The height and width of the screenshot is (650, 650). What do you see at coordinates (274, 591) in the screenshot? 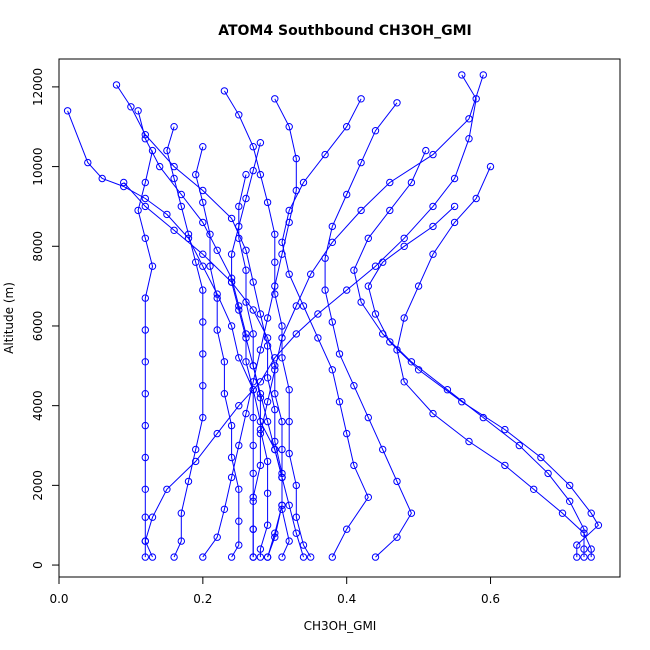
I see `x-axis: 0.0 0.2 0.4 0.6` at bounding box center [274, 591].